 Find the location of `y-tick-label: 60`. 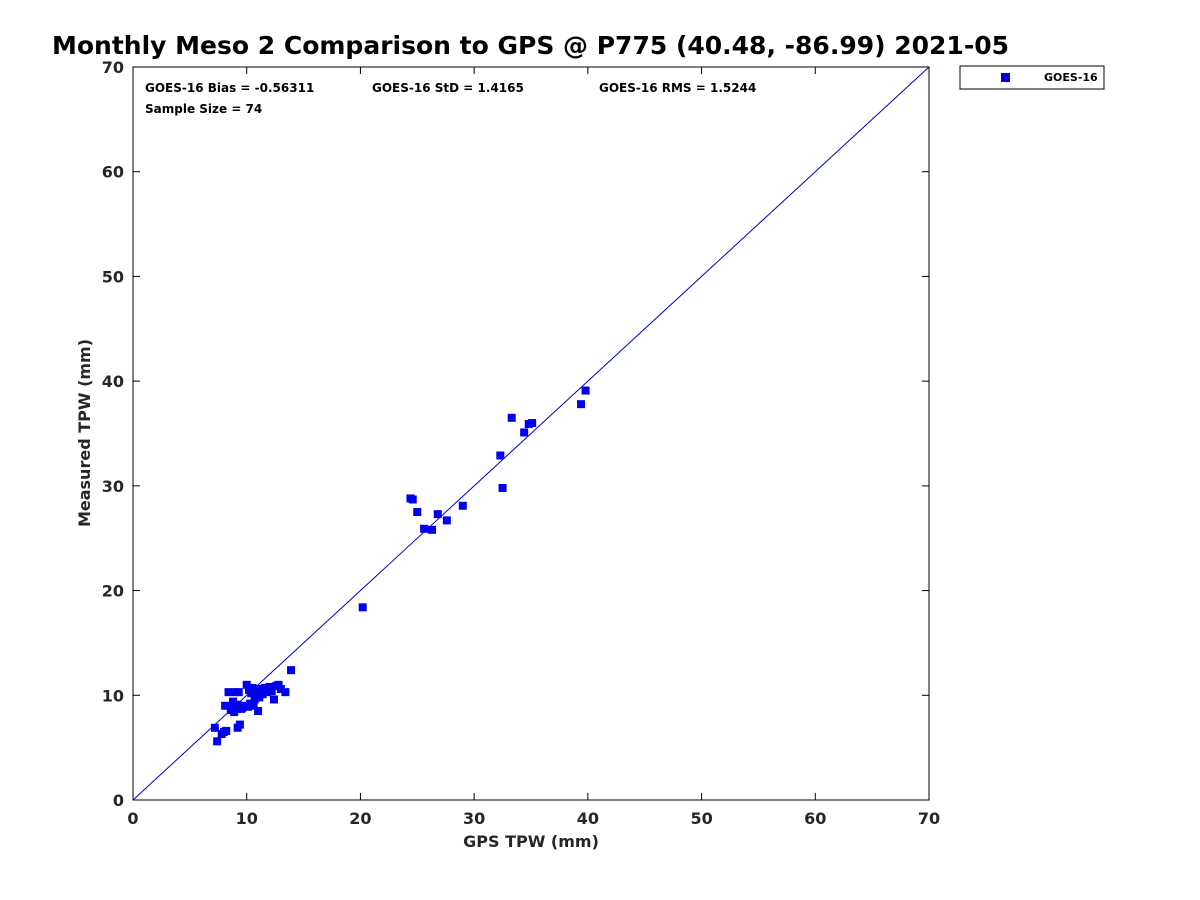

y-tick-label: 60 is located at coordinates (113, 172).